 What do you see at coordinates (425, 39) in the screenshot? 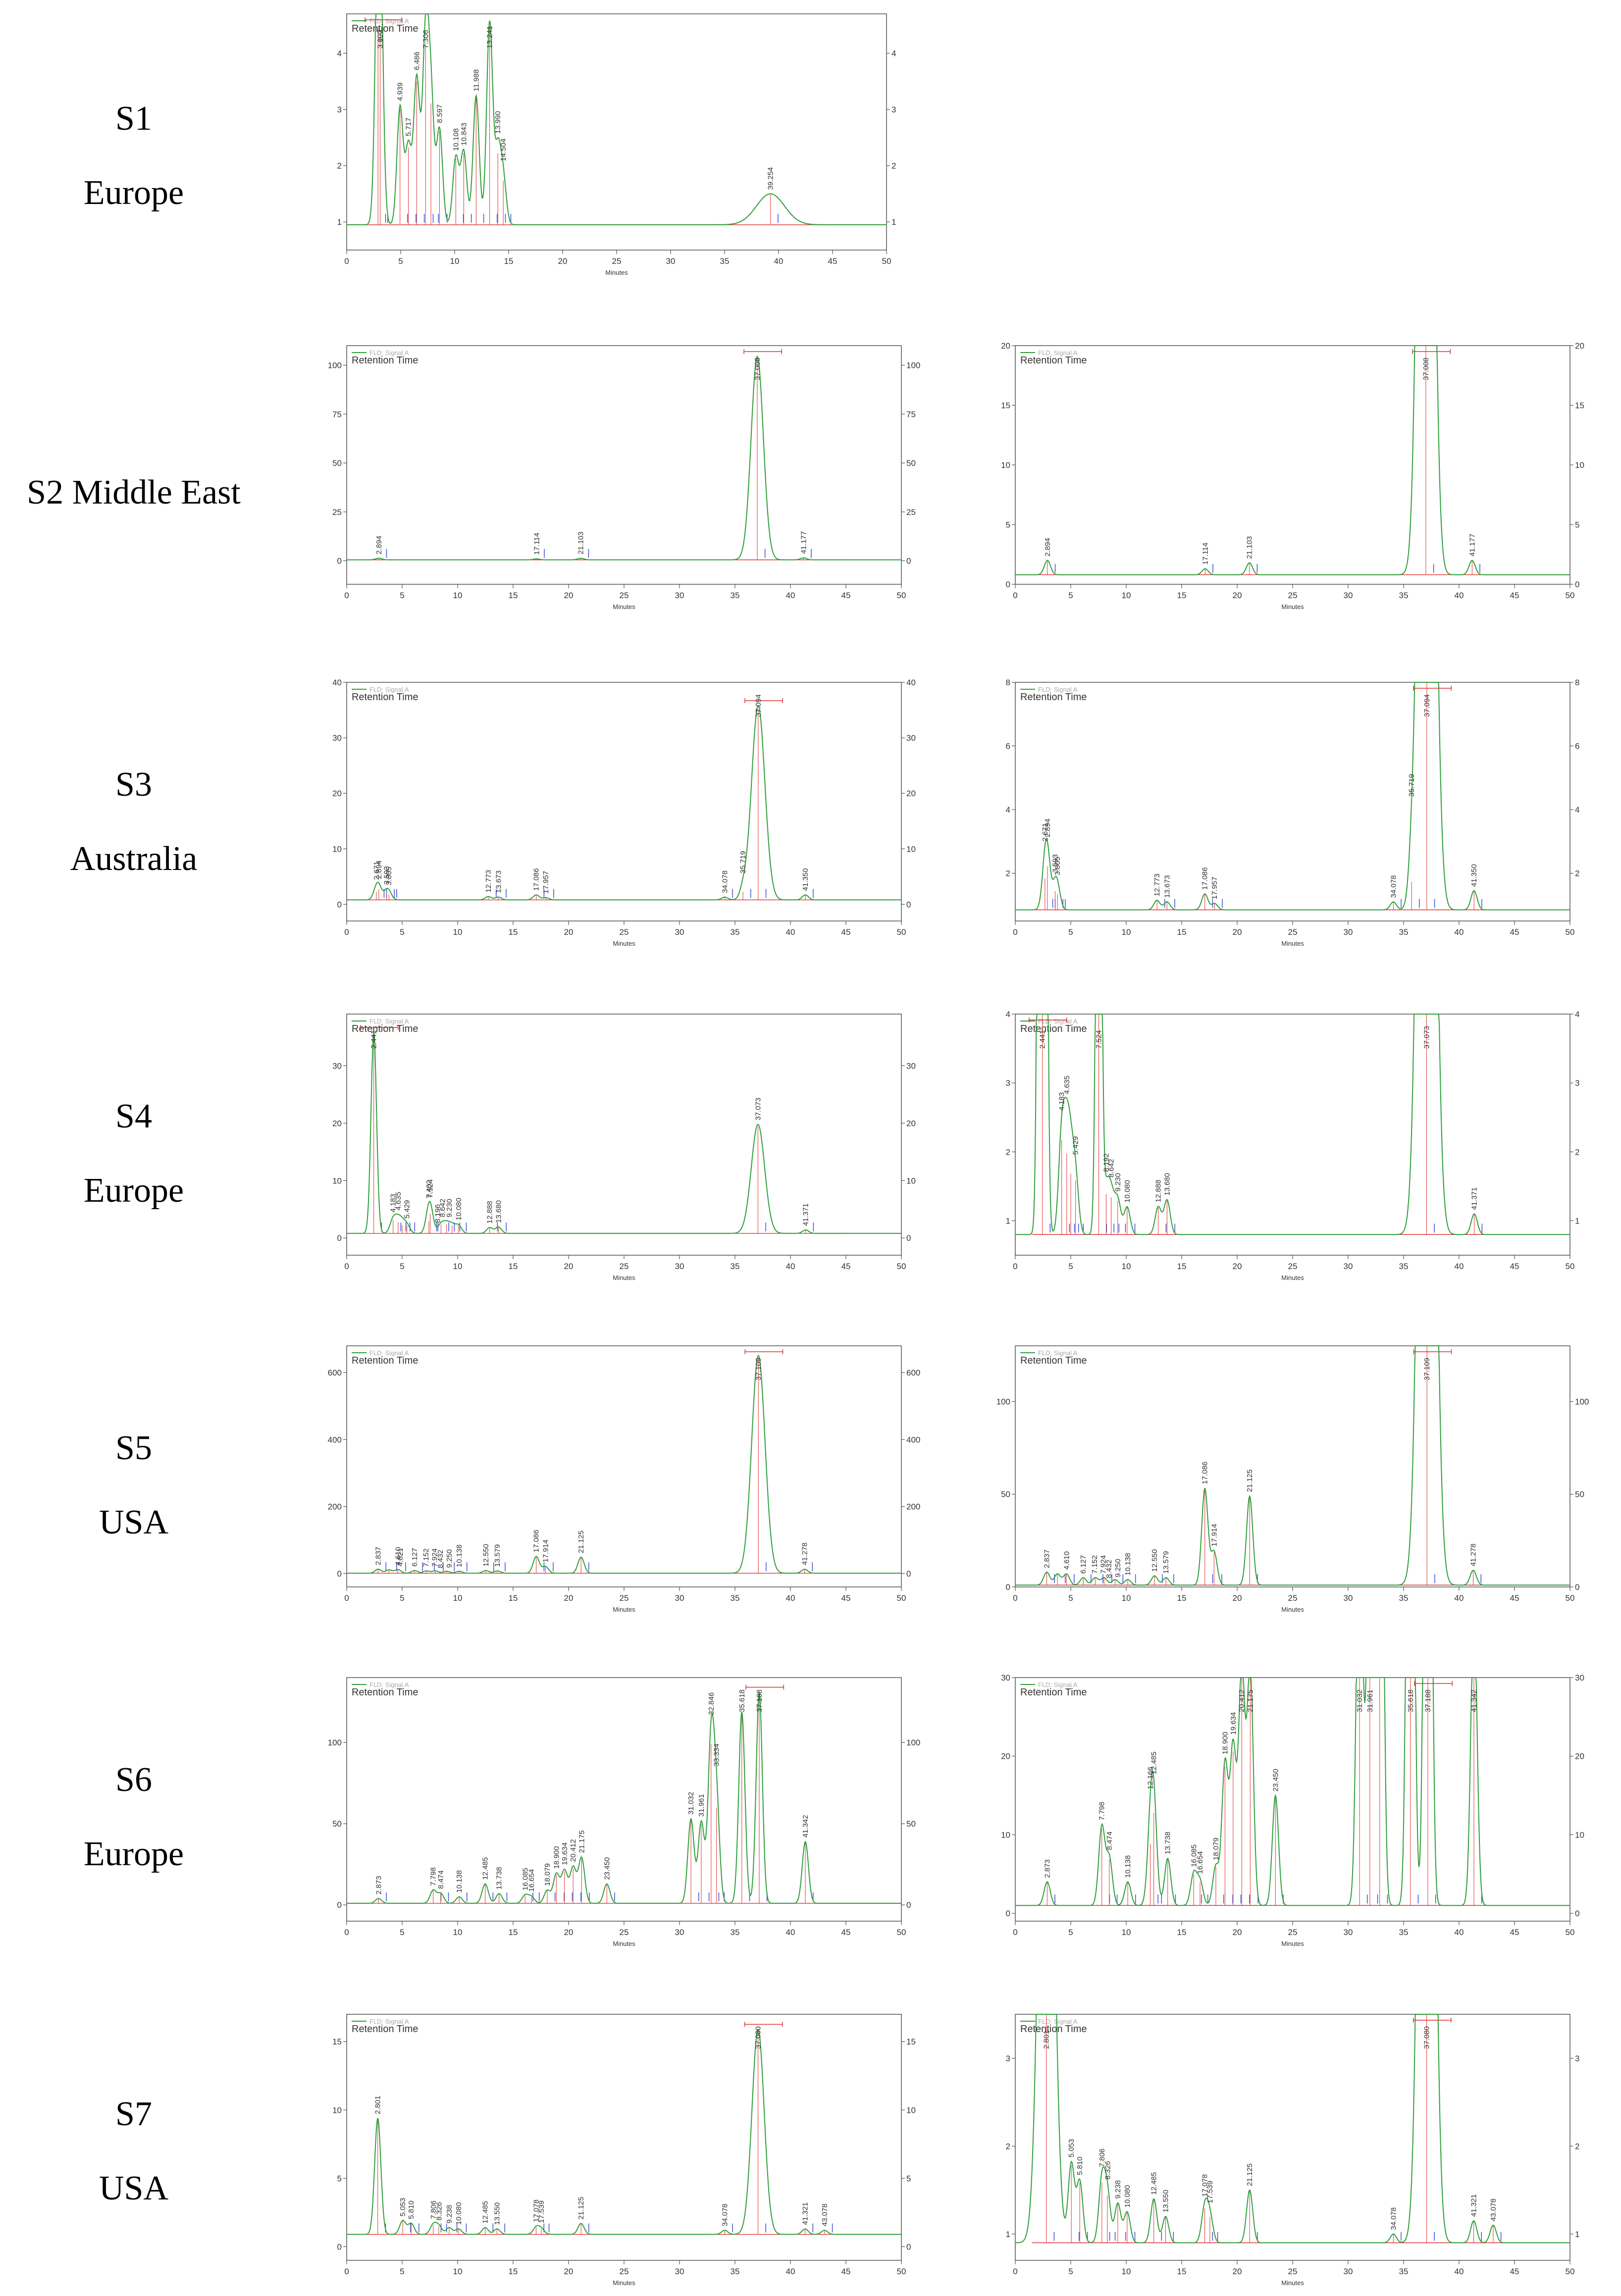
I see `peak-label: 7.306` at bounding box center [425, 39].